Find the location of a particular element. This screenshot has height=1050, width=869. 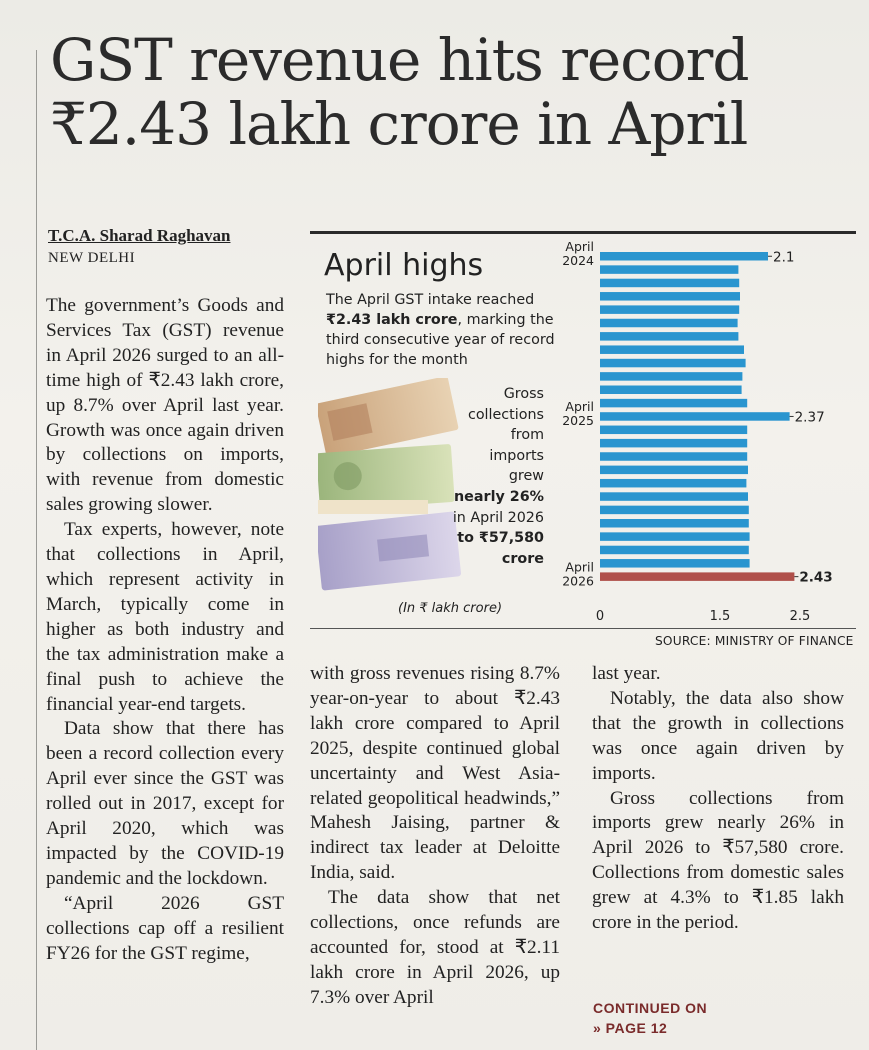

category-label: 2026 is located at coordinates (578, 580).